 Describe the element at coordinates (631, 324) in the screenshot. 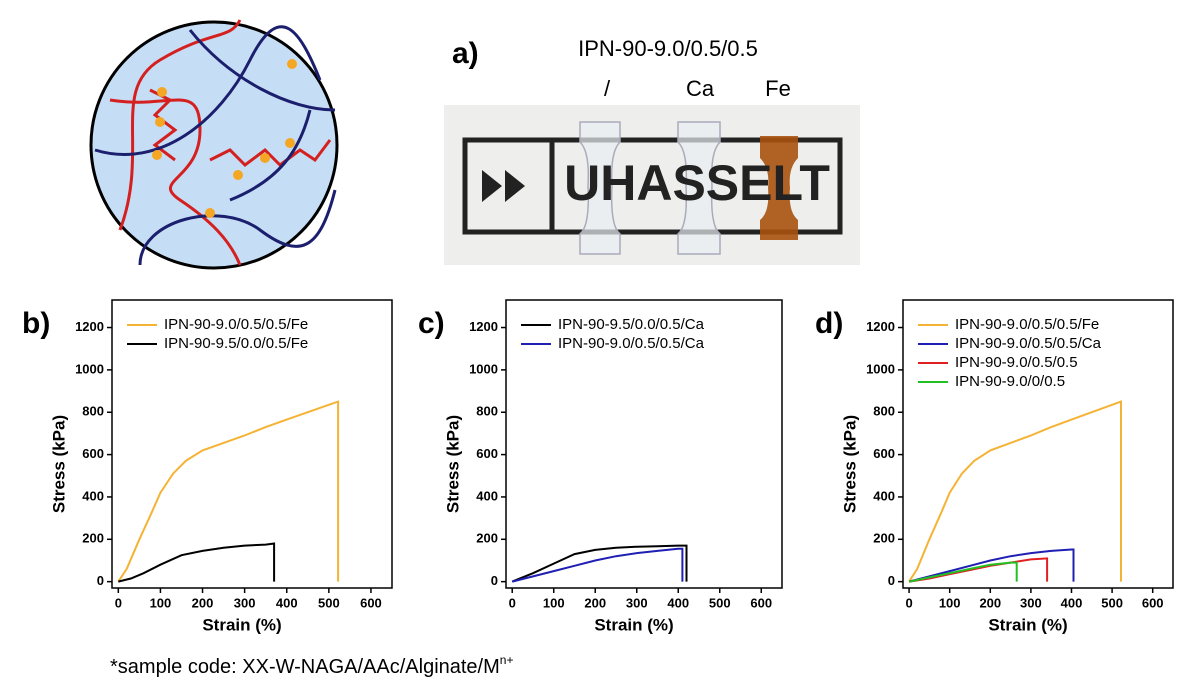

I see `legend-label: IPN-90-9.5/0.0/0.5/Ca` at that location.